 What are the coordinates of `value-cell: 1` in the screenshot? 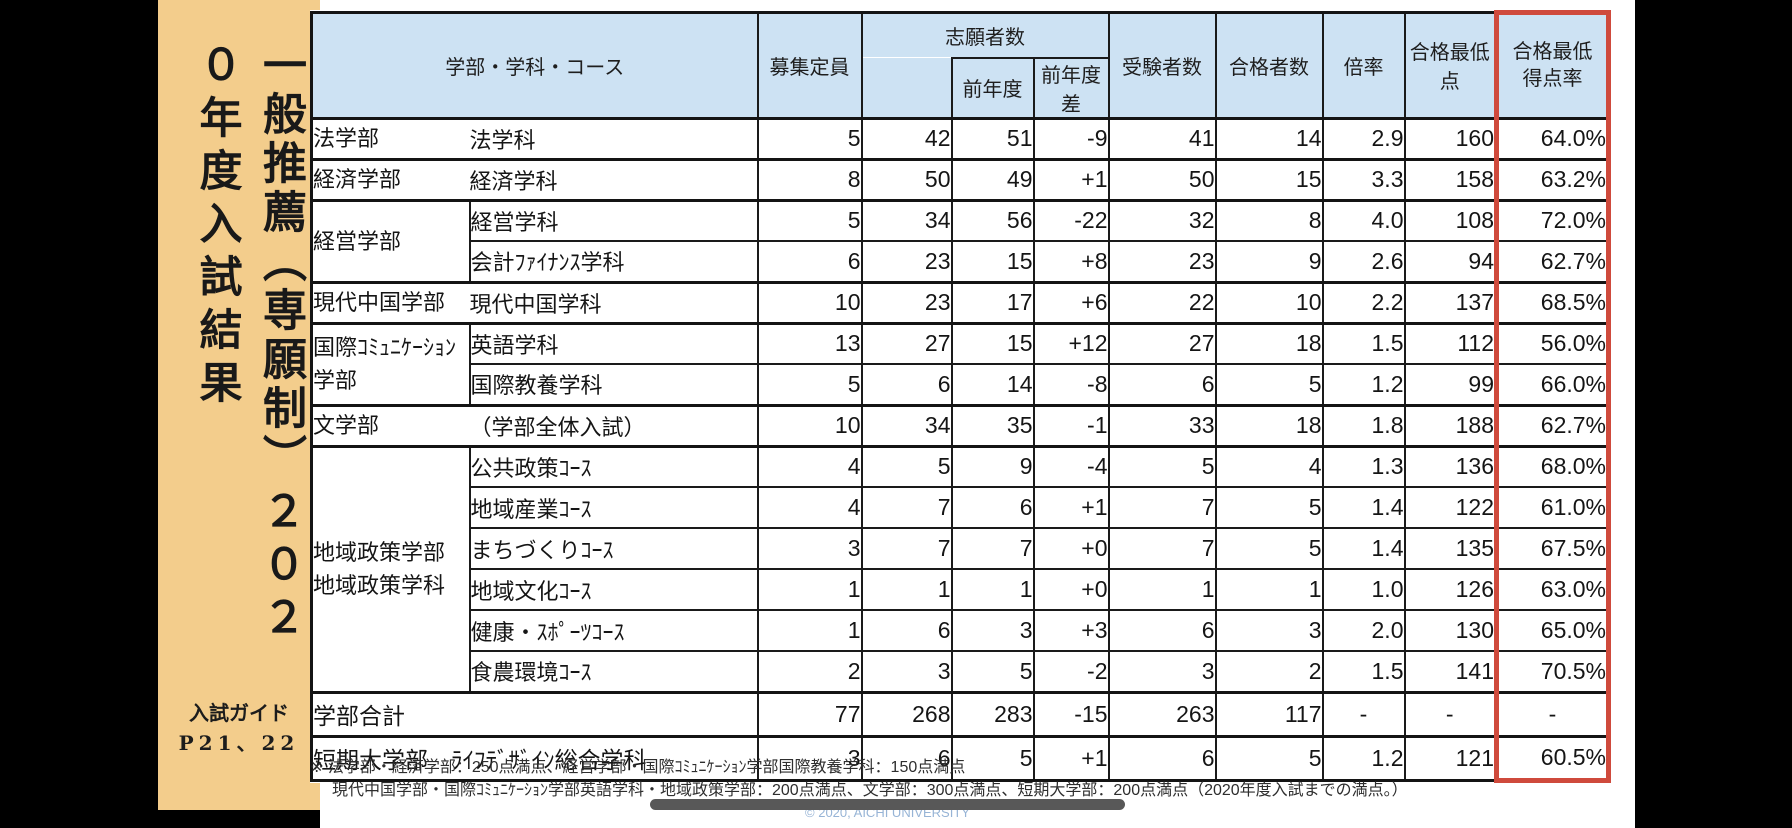 It's located at (1269, 589).